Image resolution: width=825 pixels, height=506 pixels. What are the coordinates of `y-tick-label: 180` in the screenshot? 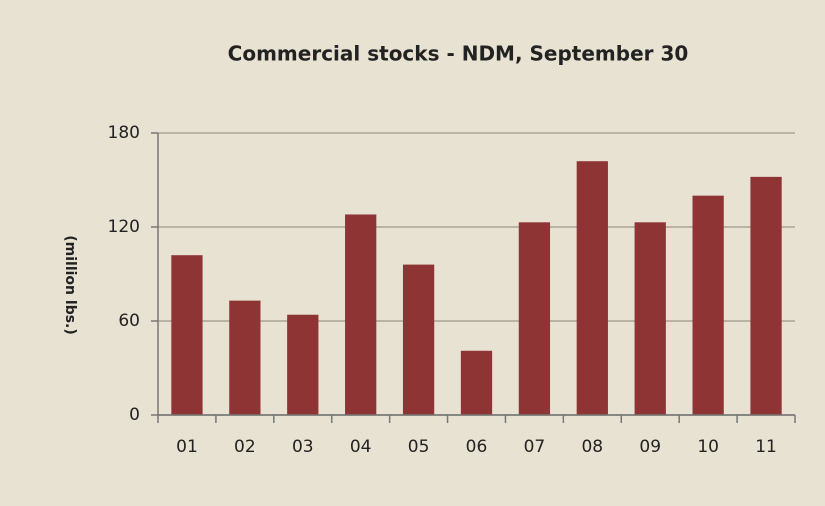 It's located at (124, 133).